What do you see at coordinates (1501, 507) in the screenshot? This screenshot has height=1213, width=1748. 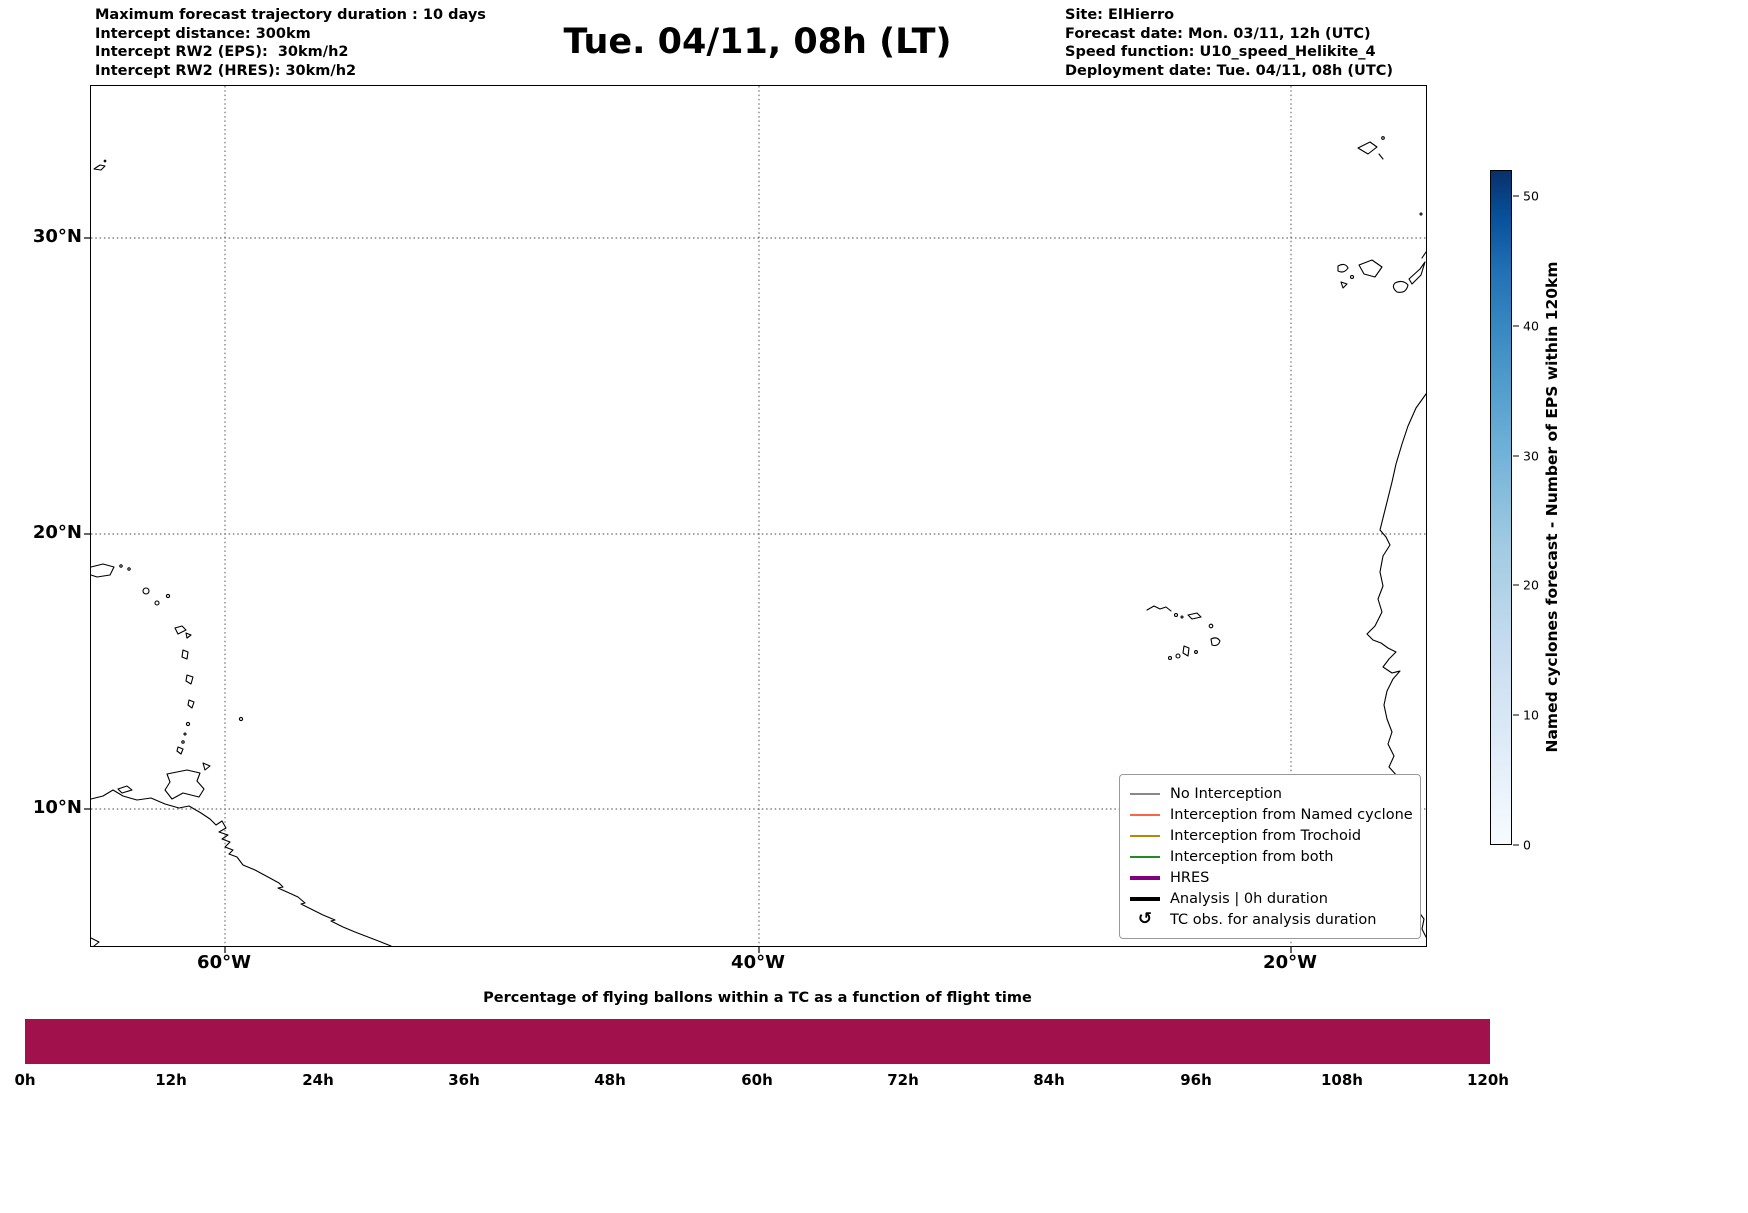 I see `colorbar` at bounding box center [1501, 507].